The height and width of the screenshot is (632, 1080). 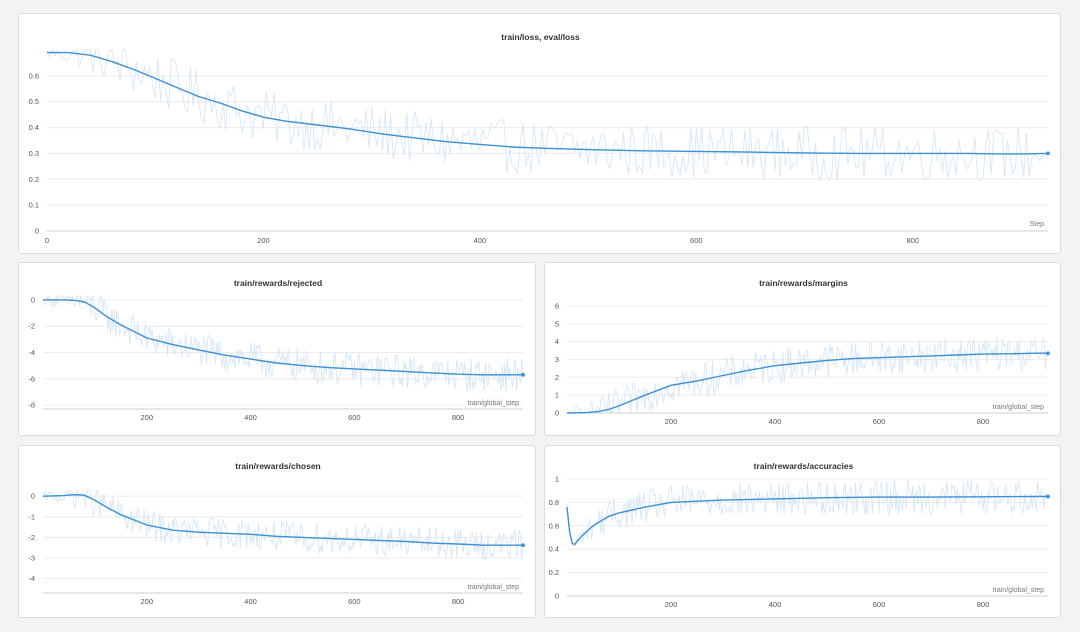 What do you see at coordinates (557, 305) in the screenshot?
I see `y-tick-label: 6` at bounding box center [557, 305].